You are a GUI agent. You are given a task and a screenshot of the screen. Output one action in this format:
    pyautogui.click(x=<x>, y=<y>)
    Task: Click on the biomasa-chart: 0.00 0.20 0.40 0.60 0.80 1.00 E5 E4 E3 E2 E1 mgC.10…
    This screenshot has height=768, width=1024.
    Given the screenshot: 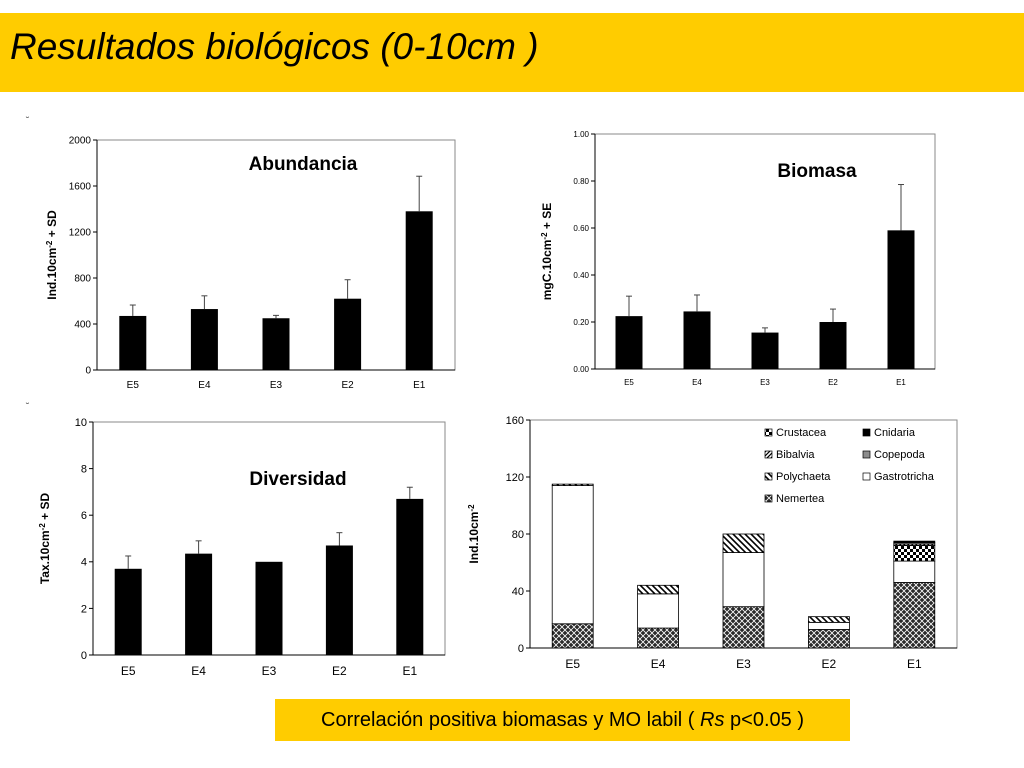 What is the action you would take?
    pyautogui.click(x=738, y=258)
    